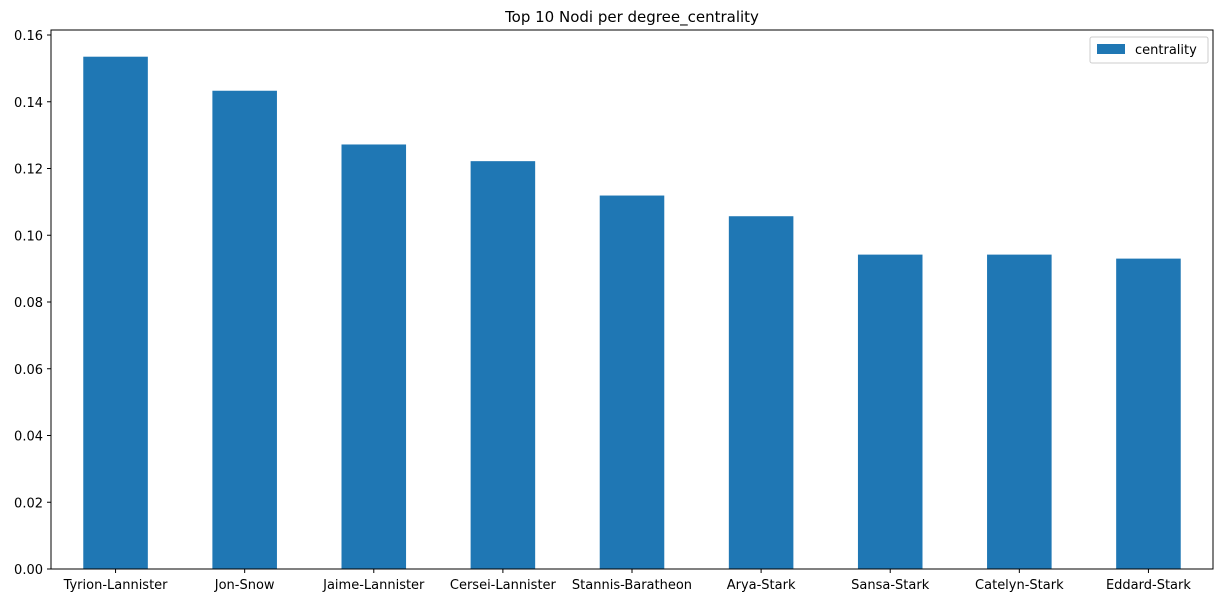  What do you see at coordinates (28, 236) in the screenshot?
I see `y-tick-label: 0.10` at bounding box center [28, 236].